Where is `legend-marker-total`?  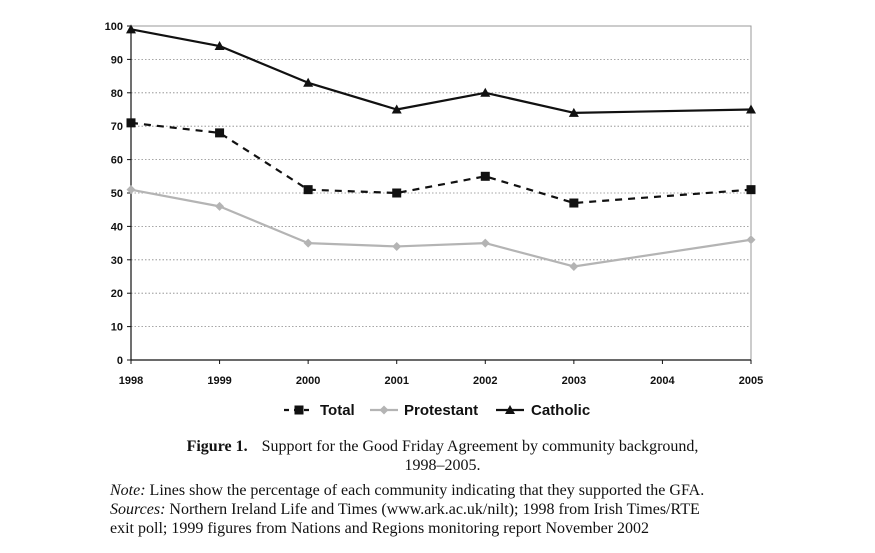 legend-marker-total is located at coordinates (299, 410).